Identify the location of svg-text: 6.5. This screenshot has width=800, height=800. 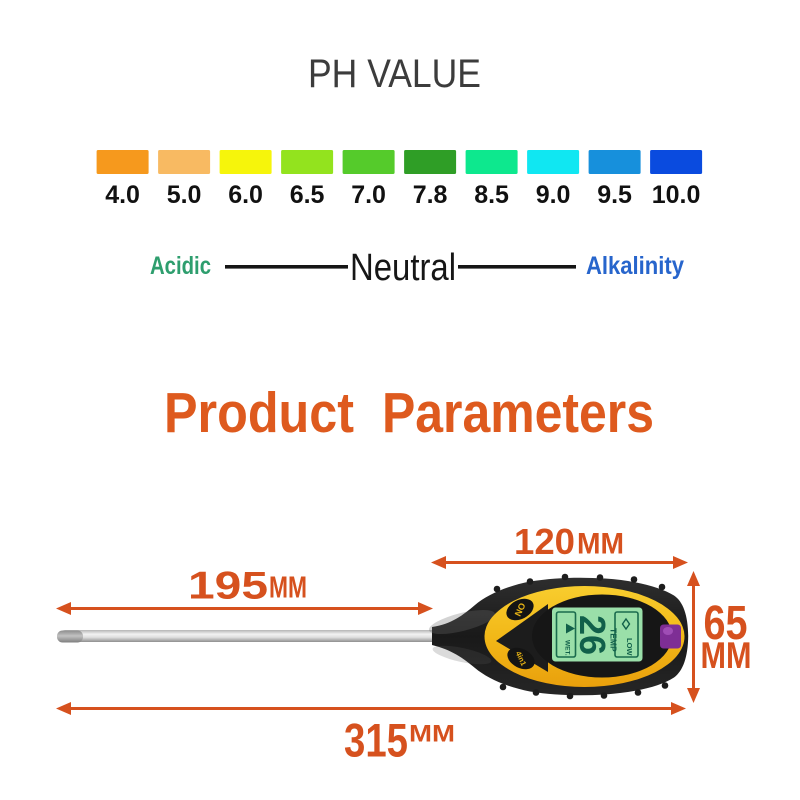
(307, 195).